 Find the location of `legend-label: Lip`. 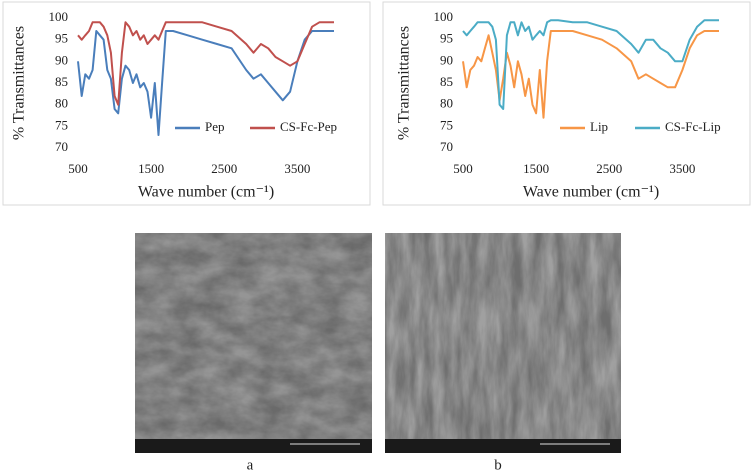

legend-label: Lip is located at coordinates (599, 126).